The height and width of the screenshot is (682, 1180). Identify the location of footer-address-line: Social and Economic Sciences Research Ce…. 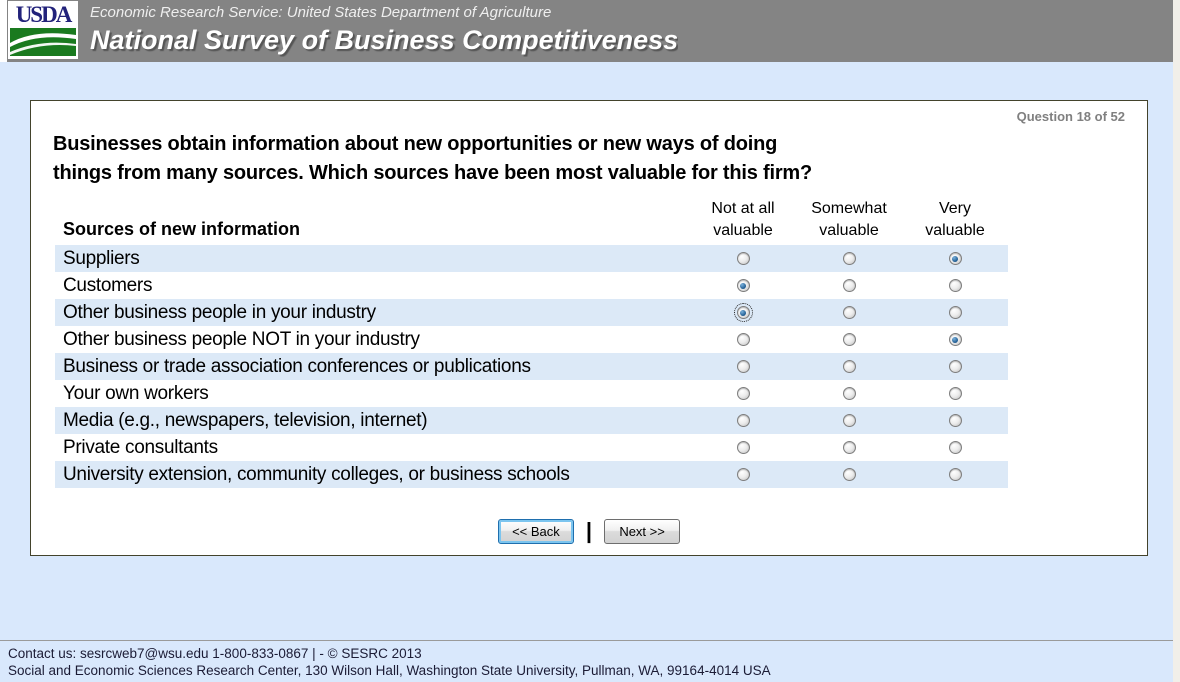
(389, 670).